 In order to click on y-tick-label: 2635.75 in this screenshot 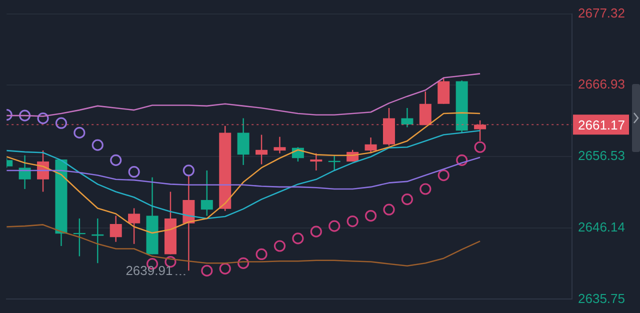, I will do `click(601, 298)`.